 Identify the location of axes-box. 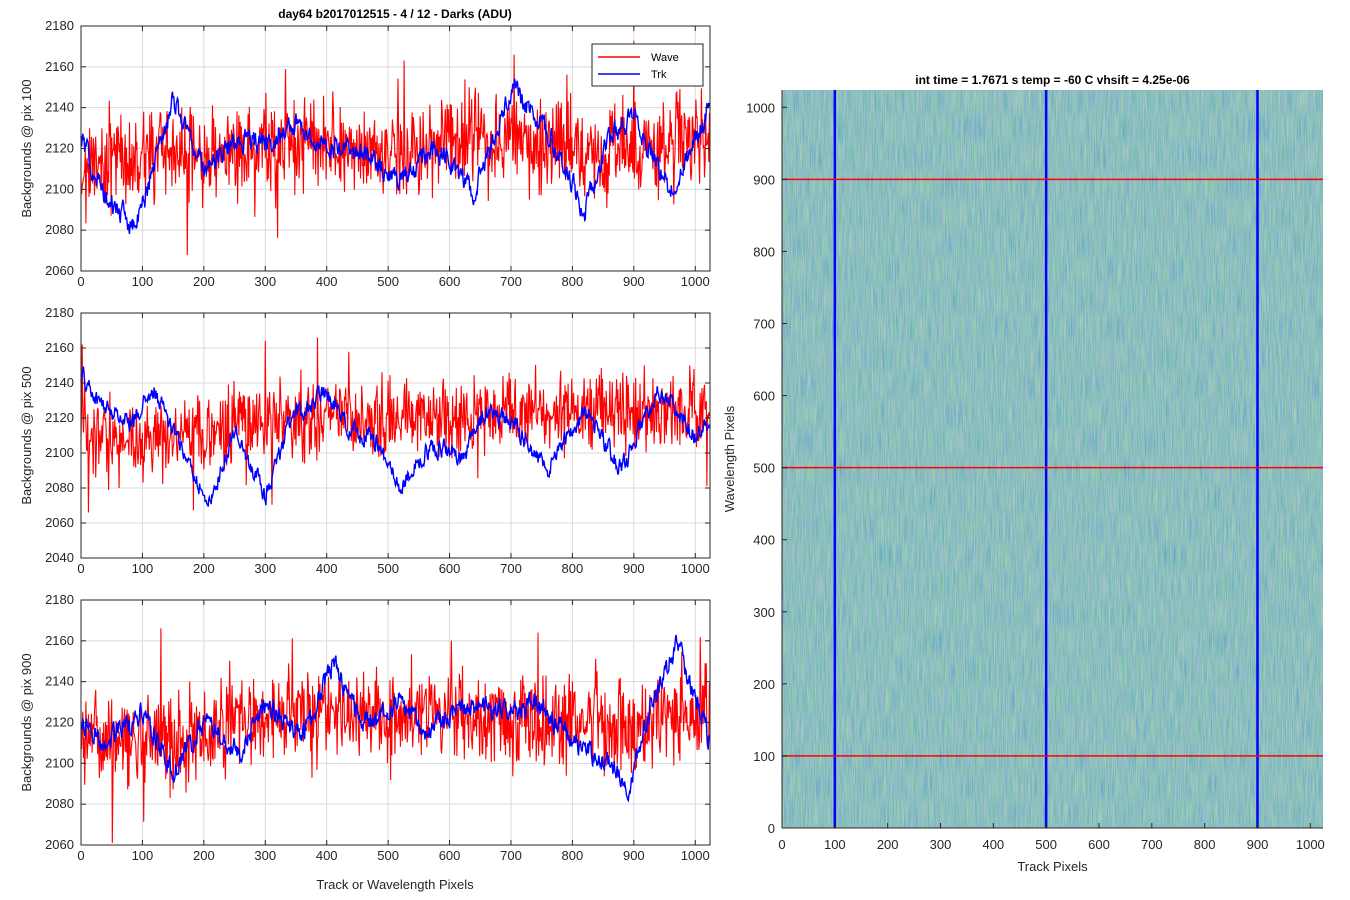
(395, 435).